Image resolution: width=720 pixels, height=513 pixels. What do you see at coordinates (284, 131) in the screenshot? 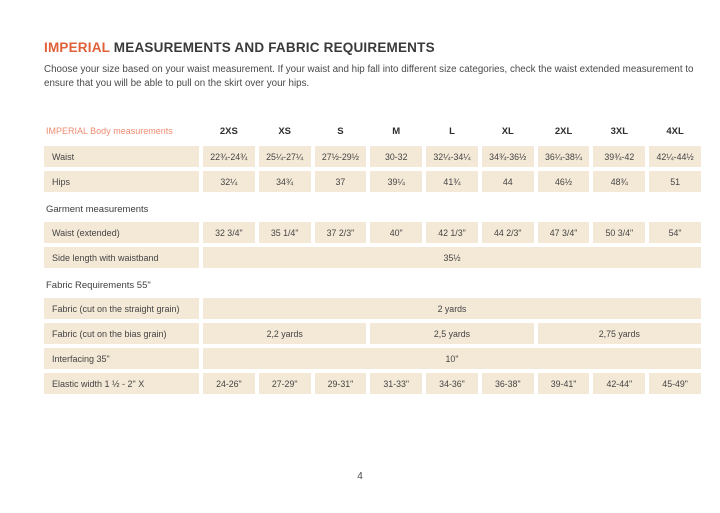
I see `size-column-header: XS` at bounding box center [284, 131].